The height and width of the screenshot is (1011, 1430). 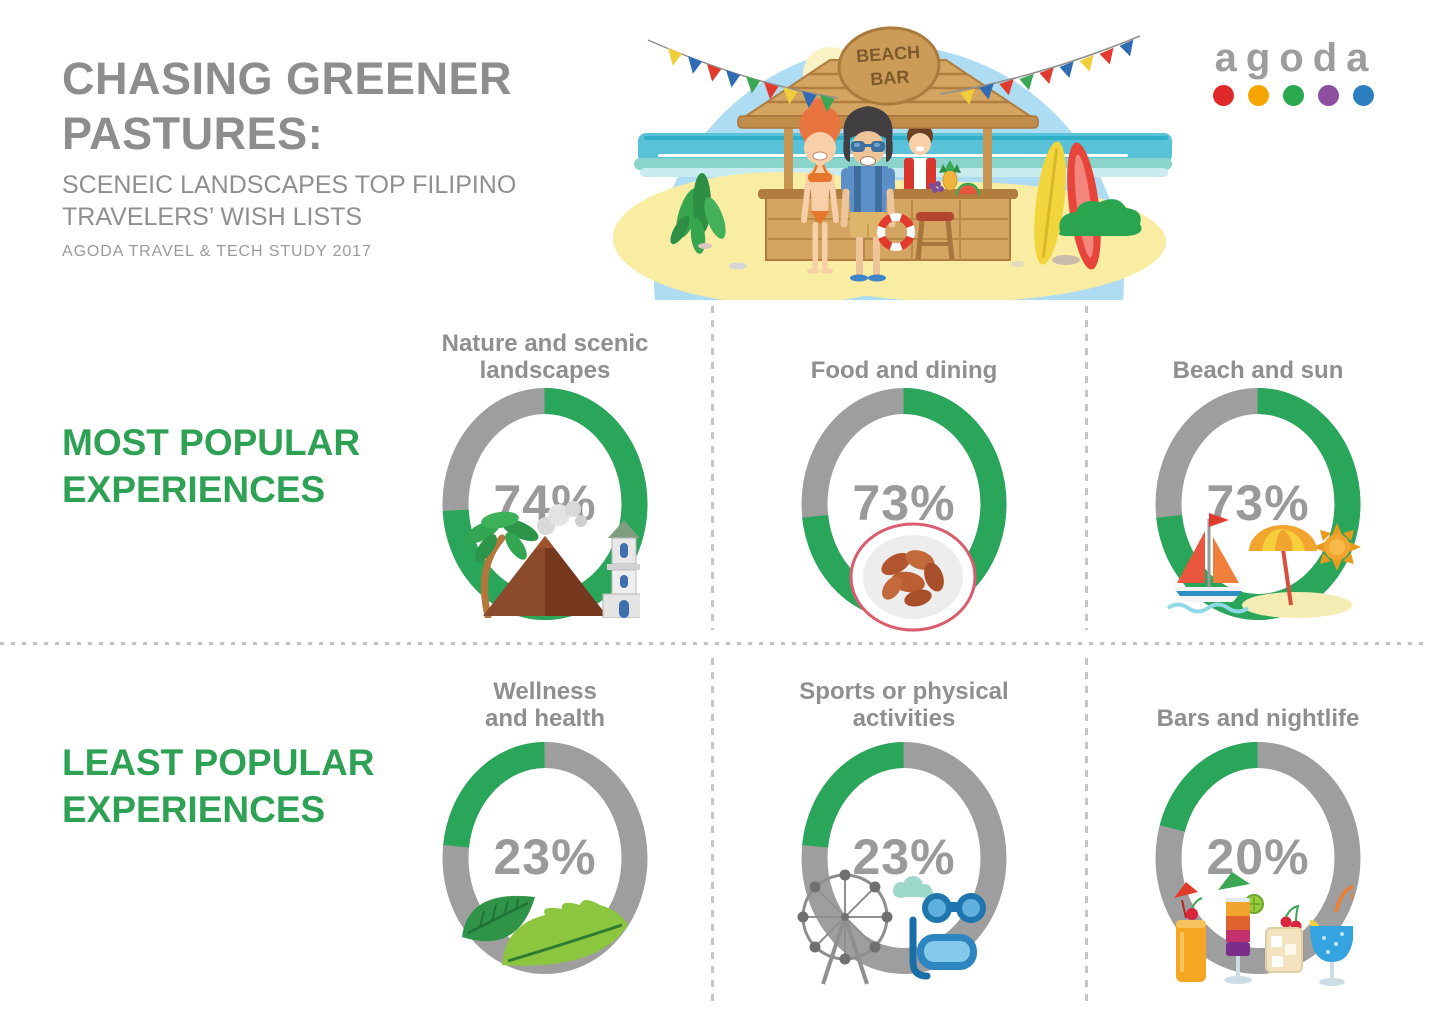 What do you see at coordinates (1190, 932) in the screenshot?
I see `juice-glass-icon` at bounding box center [1190, 932].